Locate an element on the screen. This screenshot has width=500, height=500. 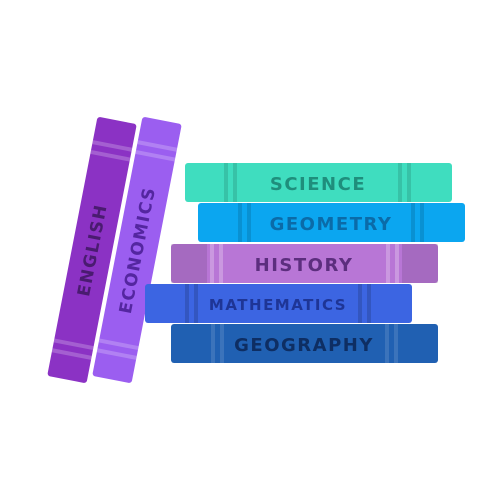
book-mathematics: MATHEMATICS is located at coordinates (278, 303).